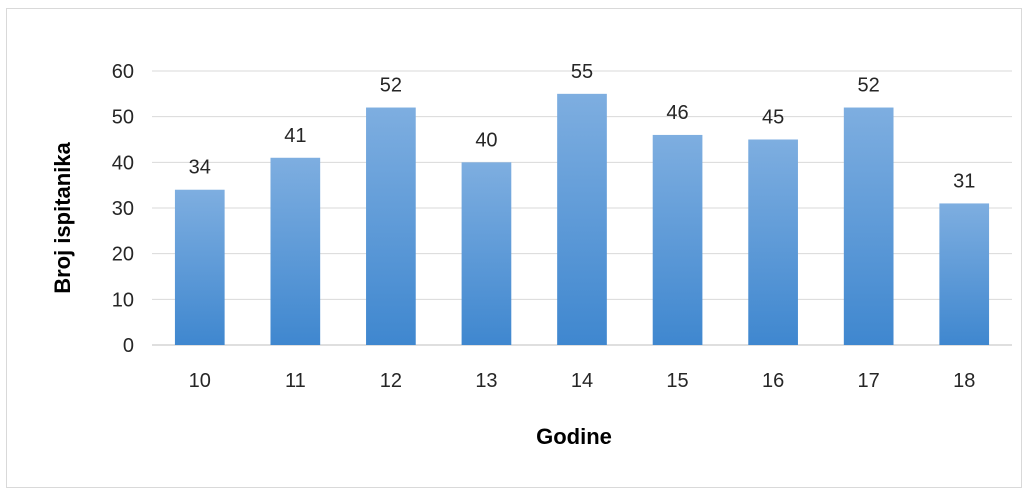  I want to click on data-label: 55, so click(582, 72).